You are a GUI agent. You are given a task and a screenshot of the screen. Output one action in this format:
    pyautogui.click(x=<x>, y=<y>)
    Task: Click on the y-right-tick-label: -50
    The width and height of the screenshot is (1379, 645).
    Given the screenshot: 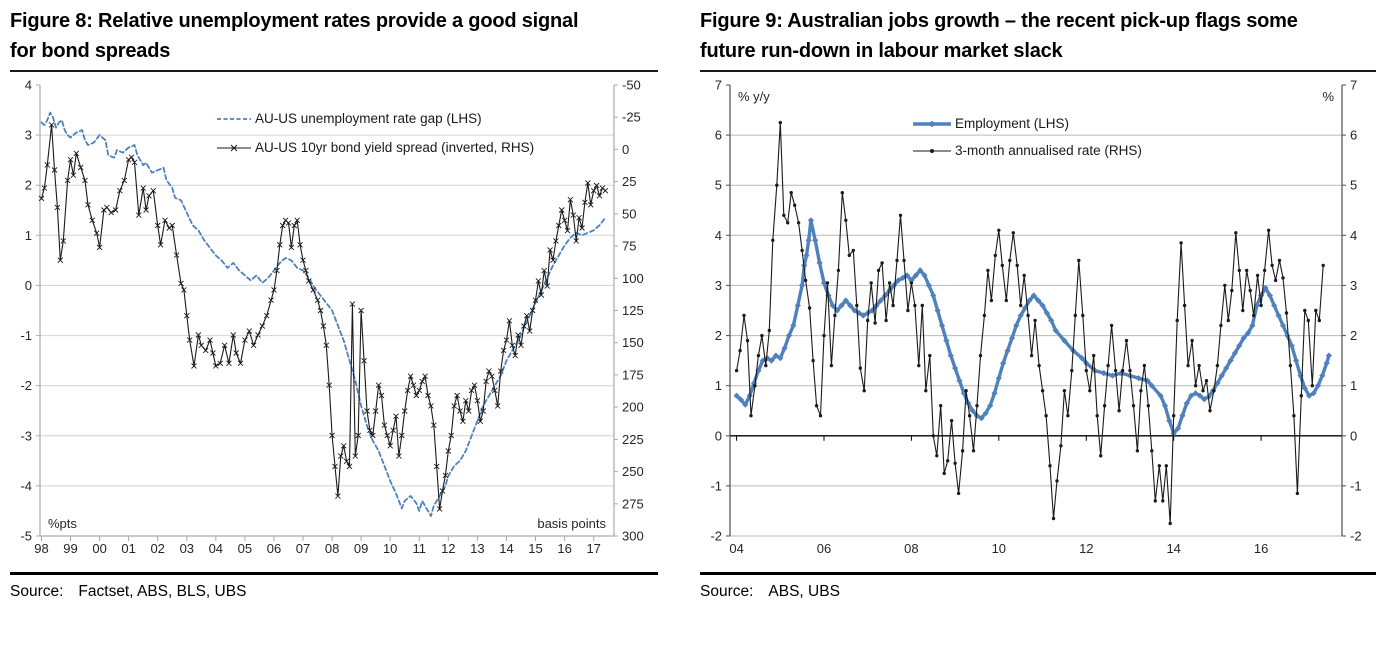 What is the action you would take?
    pyautogui.click(x=631, y=85)
    